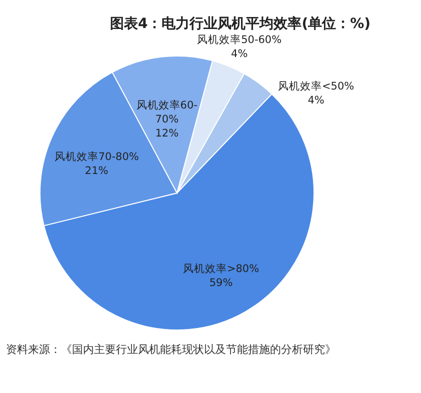 The width and height of the screenshot is (421, 393). What do you see at coordinates (239, 39) in the screenshot?
I see `slice-label: 风机效率50-60%` at bounding box center [239, 39].